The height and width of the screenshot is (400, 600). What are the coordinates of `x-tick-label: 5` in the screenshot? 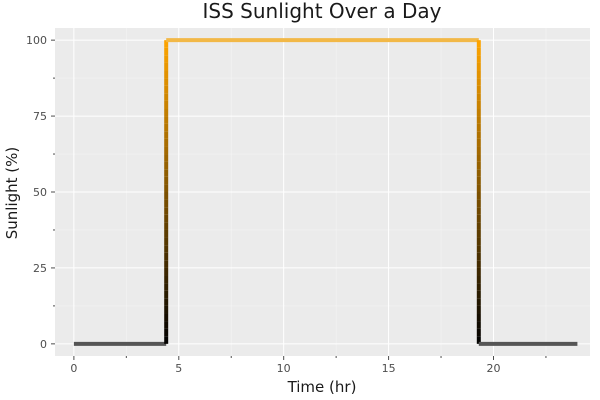 It's located at (178, 368).